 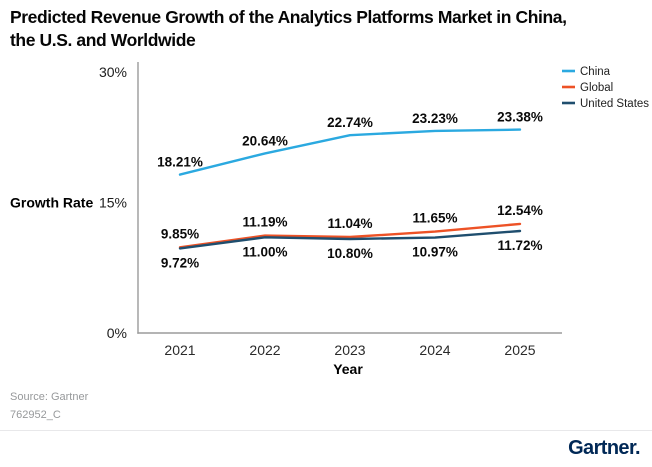 I want to click on x-tick-label: 2023, so click(x=349, y=350).